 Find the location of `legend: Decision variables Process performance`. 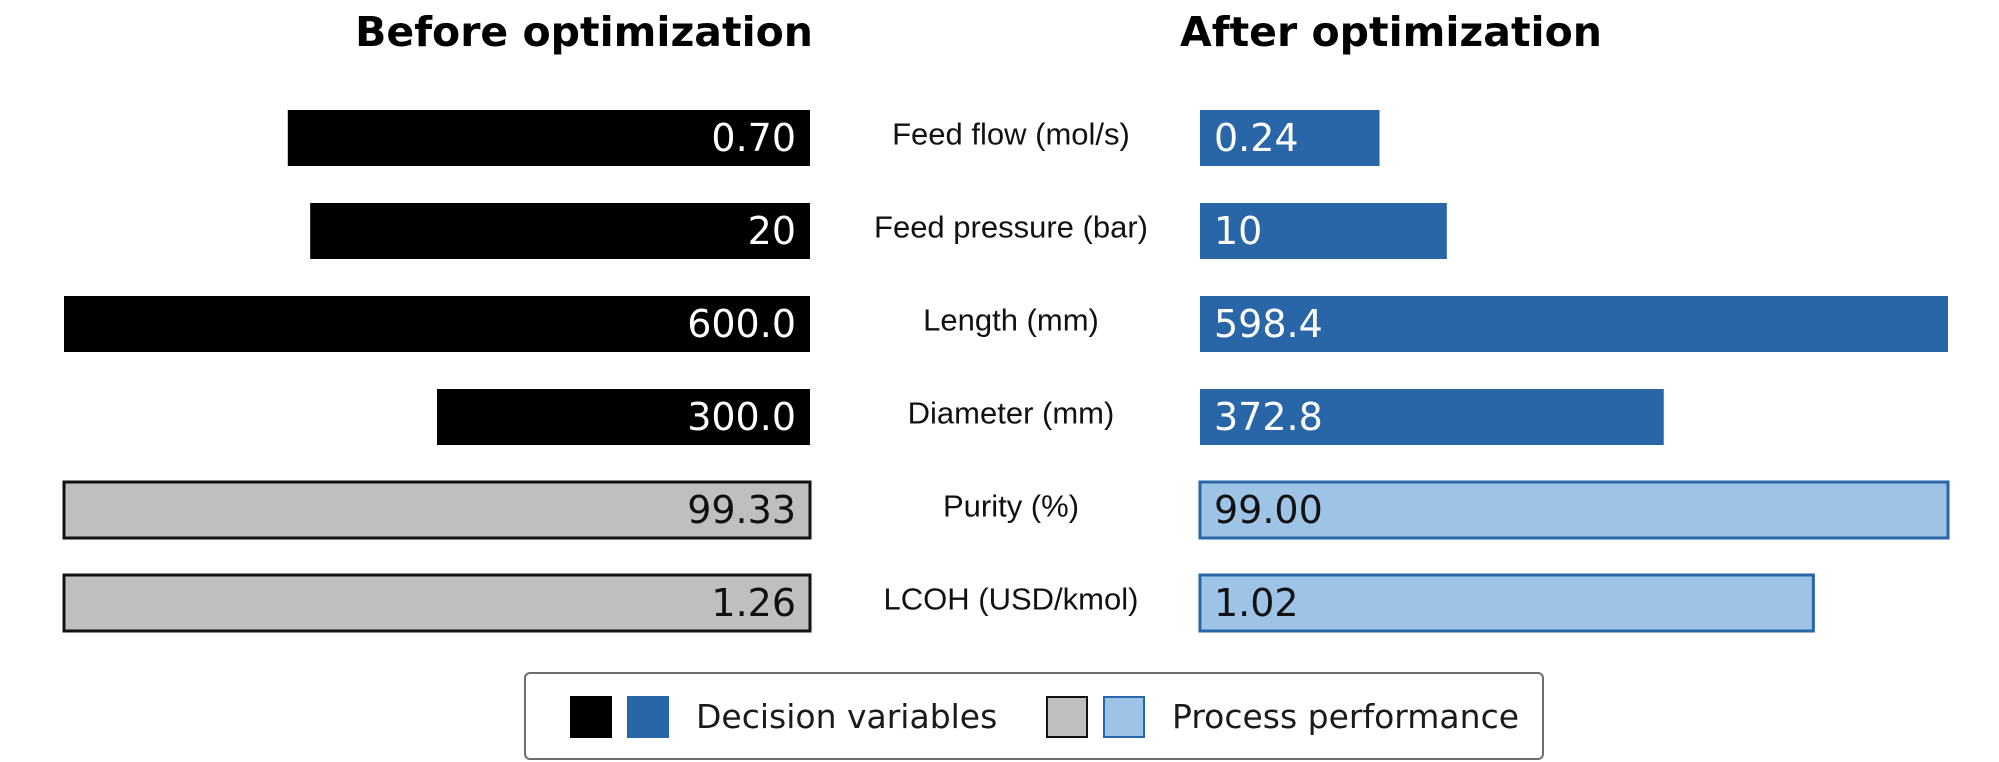

legend: Decision variables Process performance is located at coordinates (1034, 716).